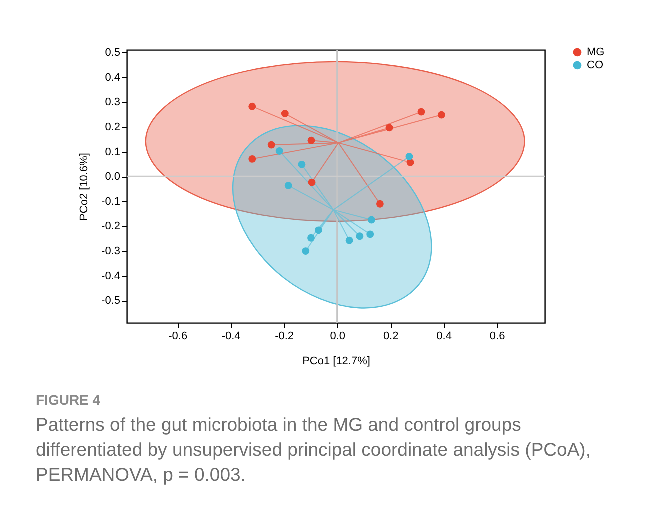 Image resolution: width=648 pixels, height=506 pixels. I want to click on x-tick-label: -0.6, so click(178, 336).